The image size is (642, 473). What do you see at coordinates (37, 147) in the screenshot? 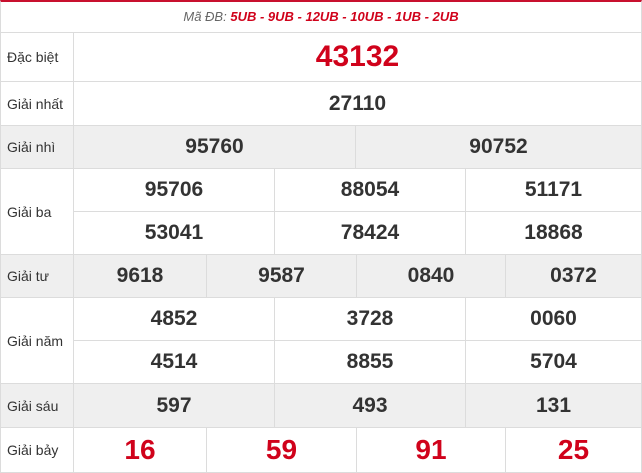
I see `label-second-prize: Giải nhì` at bounding box center [37, 147].